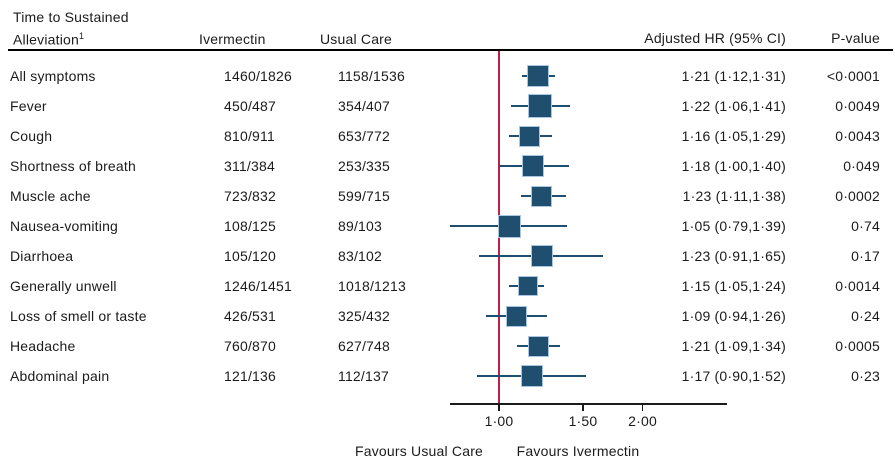 The height and width of the screenshot is (472, 895). Describe the element at coordinates (853, 76) in the screenshot. I see `row-pvalue: <0·0001` at that location.